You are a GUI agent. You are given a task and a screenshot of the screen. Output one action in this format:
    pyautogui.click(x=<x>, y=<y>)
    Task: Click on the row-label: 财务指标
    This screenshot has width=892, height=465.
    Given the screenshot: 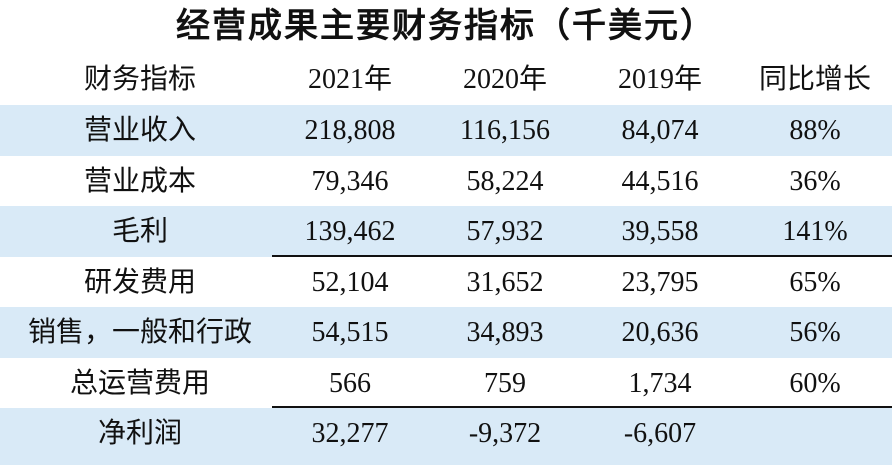 What is the action you would take?
    pyautogui.click(x=139, y=79)
    